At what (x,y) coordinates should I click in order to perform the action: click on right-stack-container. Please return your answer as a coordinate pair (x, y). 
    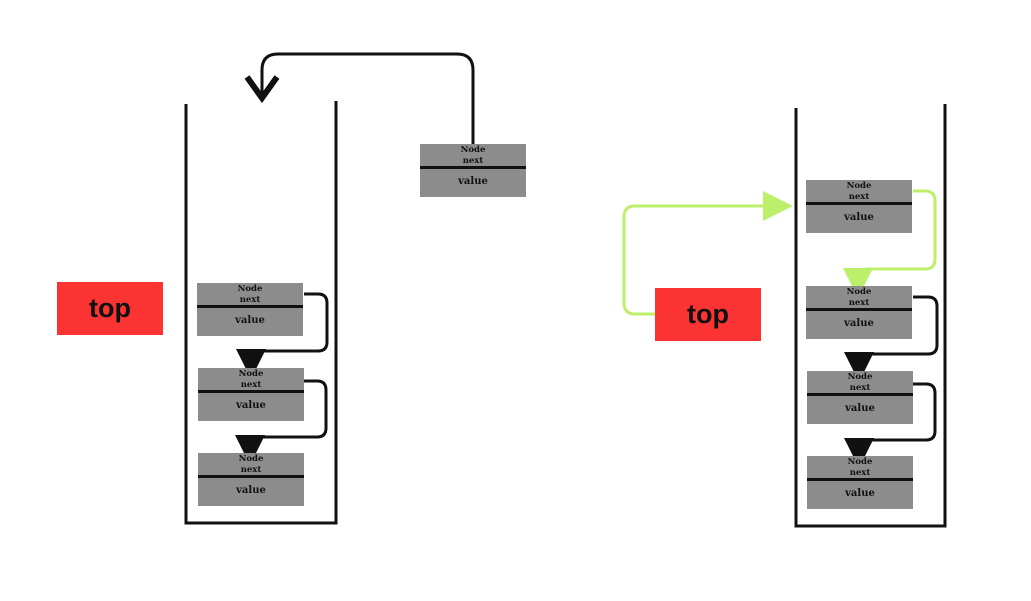
    Looking at the image, I should click on (870, 316).